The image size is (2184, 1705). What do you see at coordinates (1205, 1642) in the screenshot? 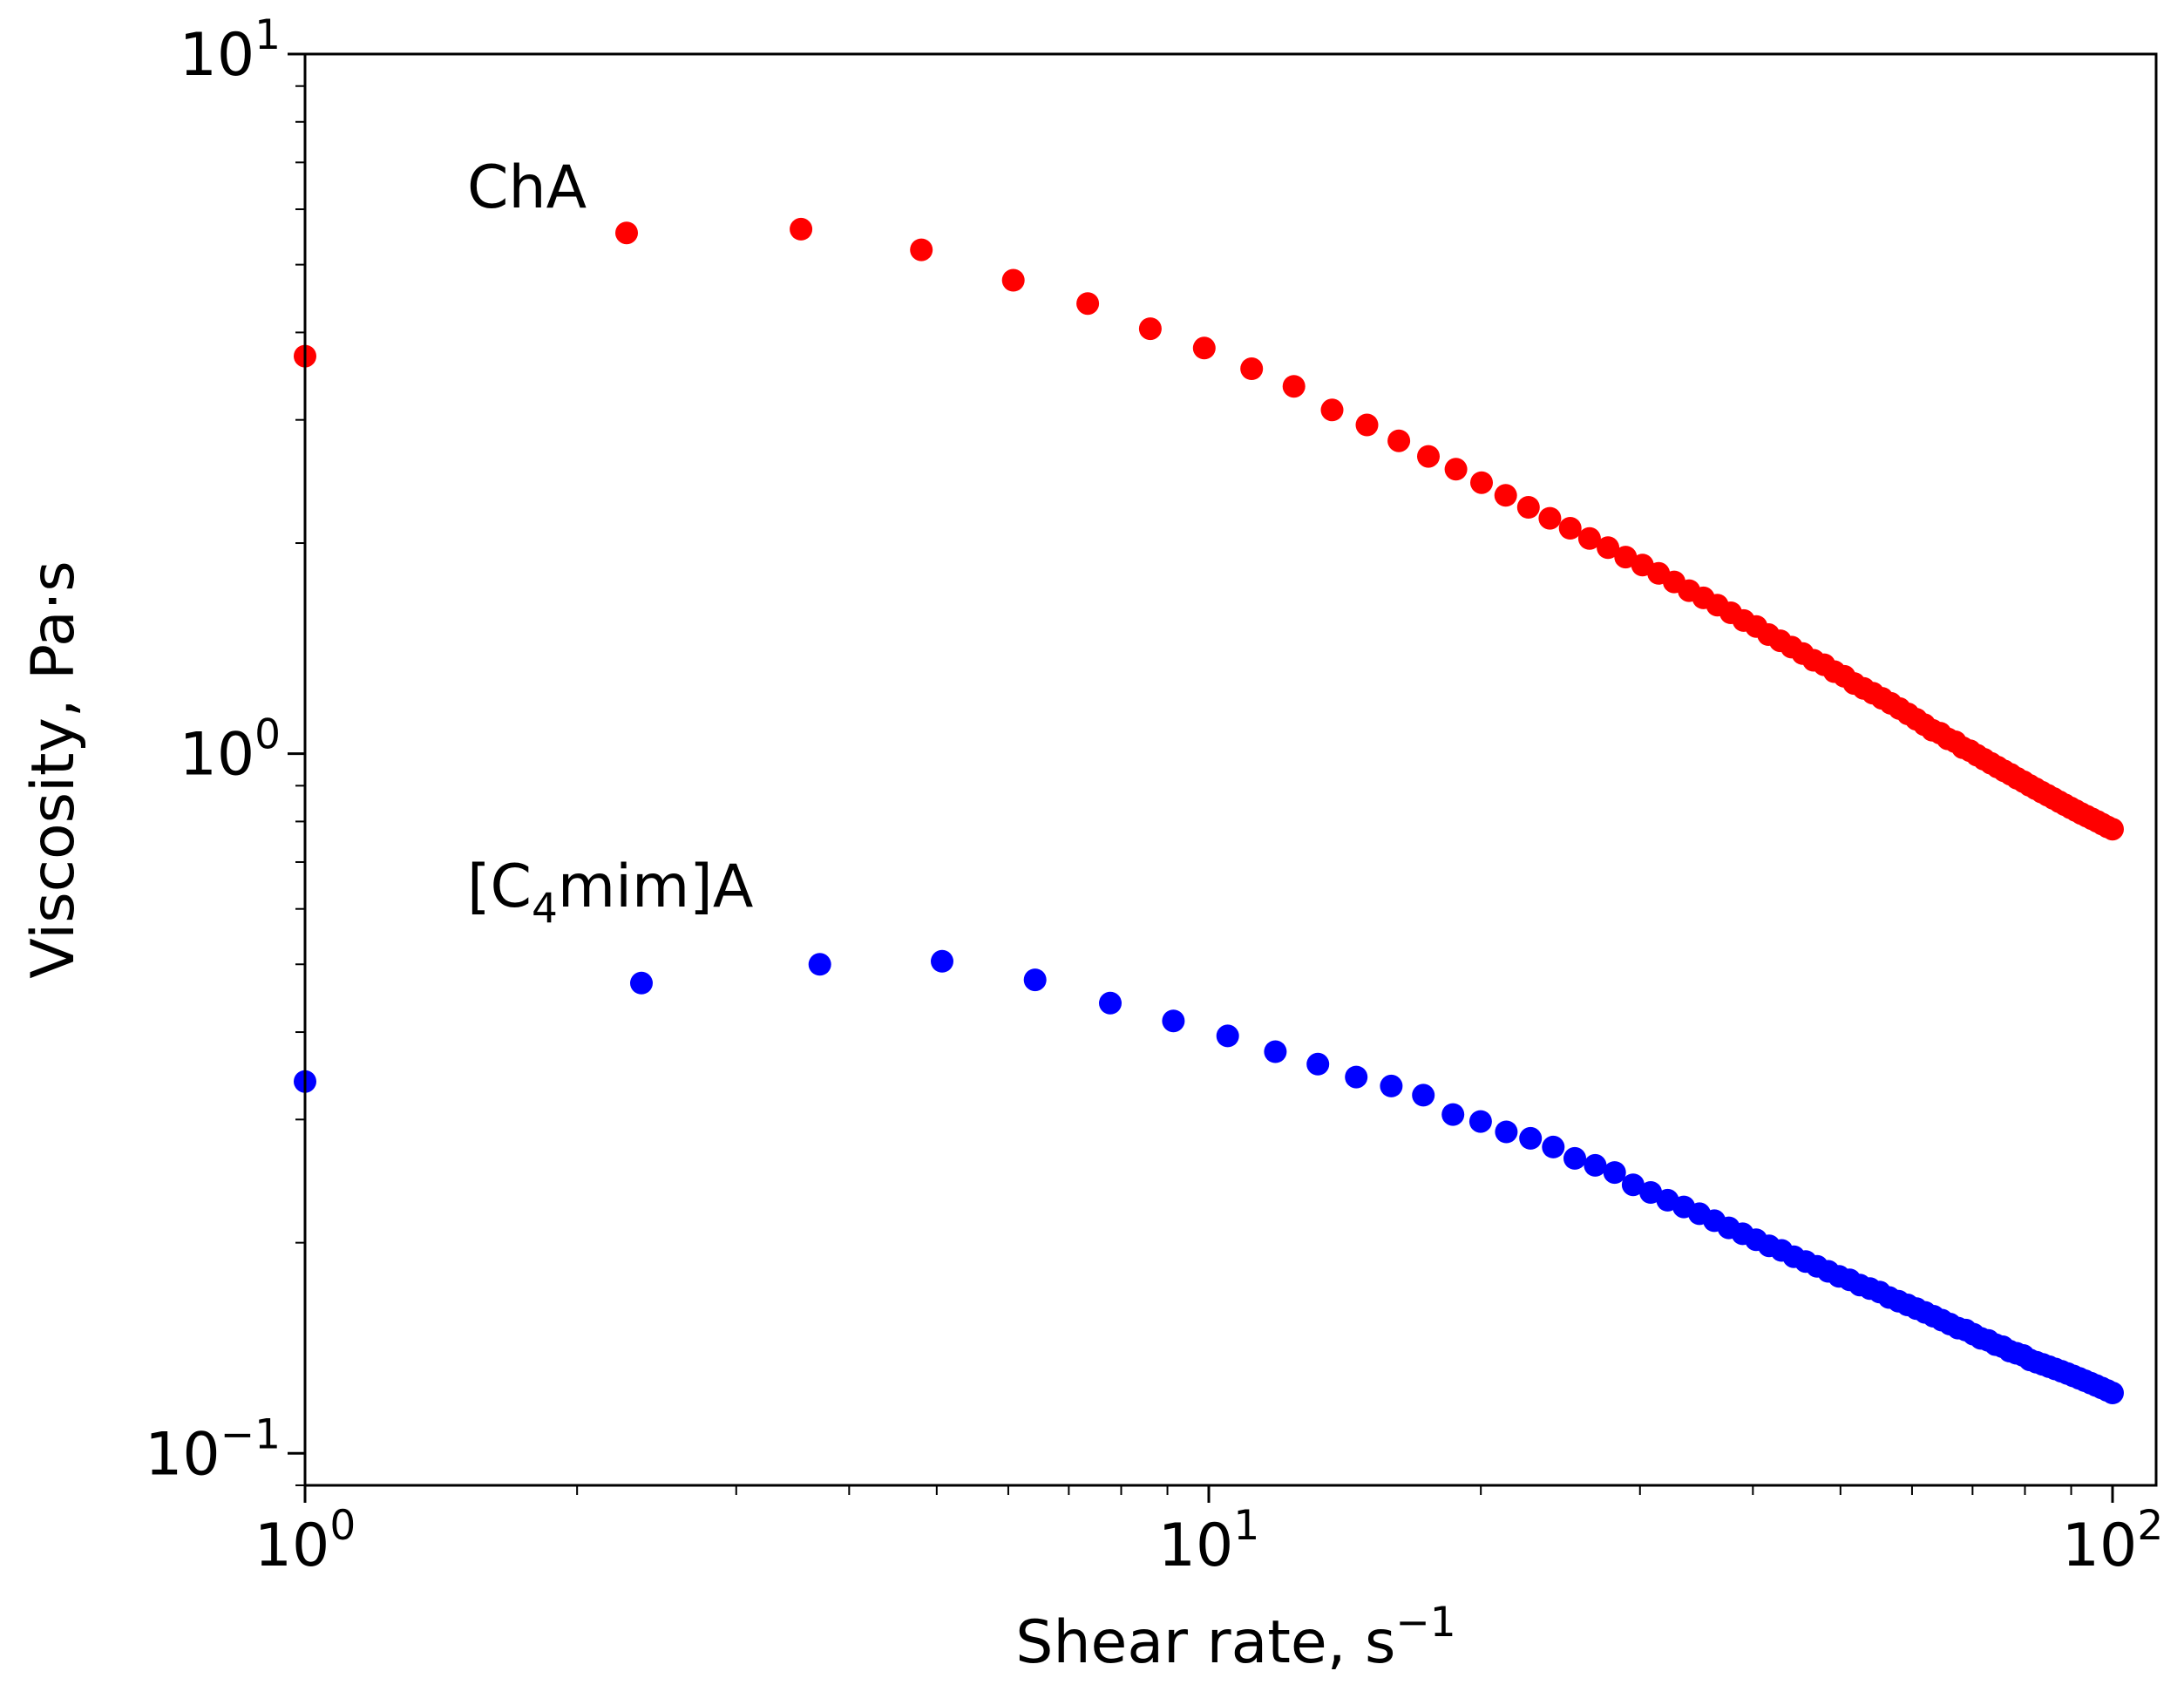
I see `x-axis-label-text: Shear rate, s` at bounding box center [1205, 1642].